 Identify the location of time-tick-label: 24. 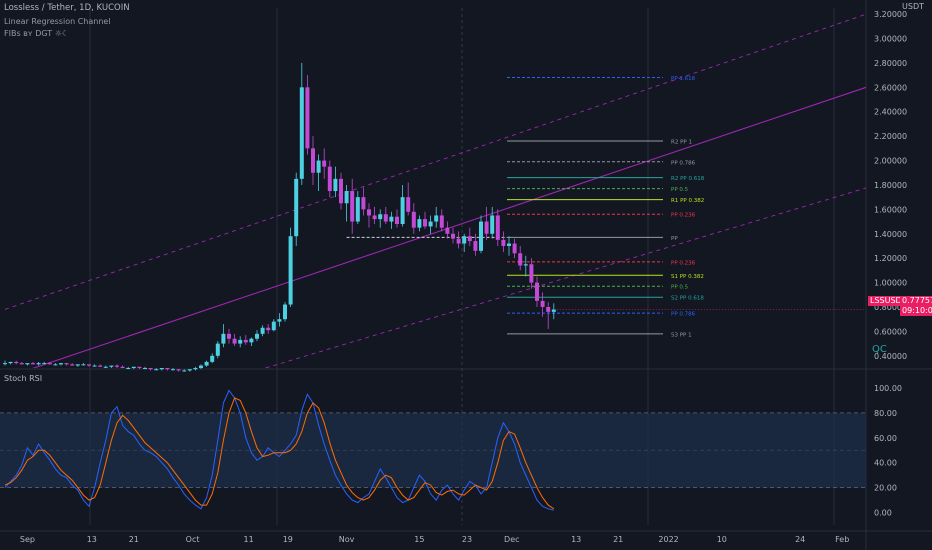
(800, 539).